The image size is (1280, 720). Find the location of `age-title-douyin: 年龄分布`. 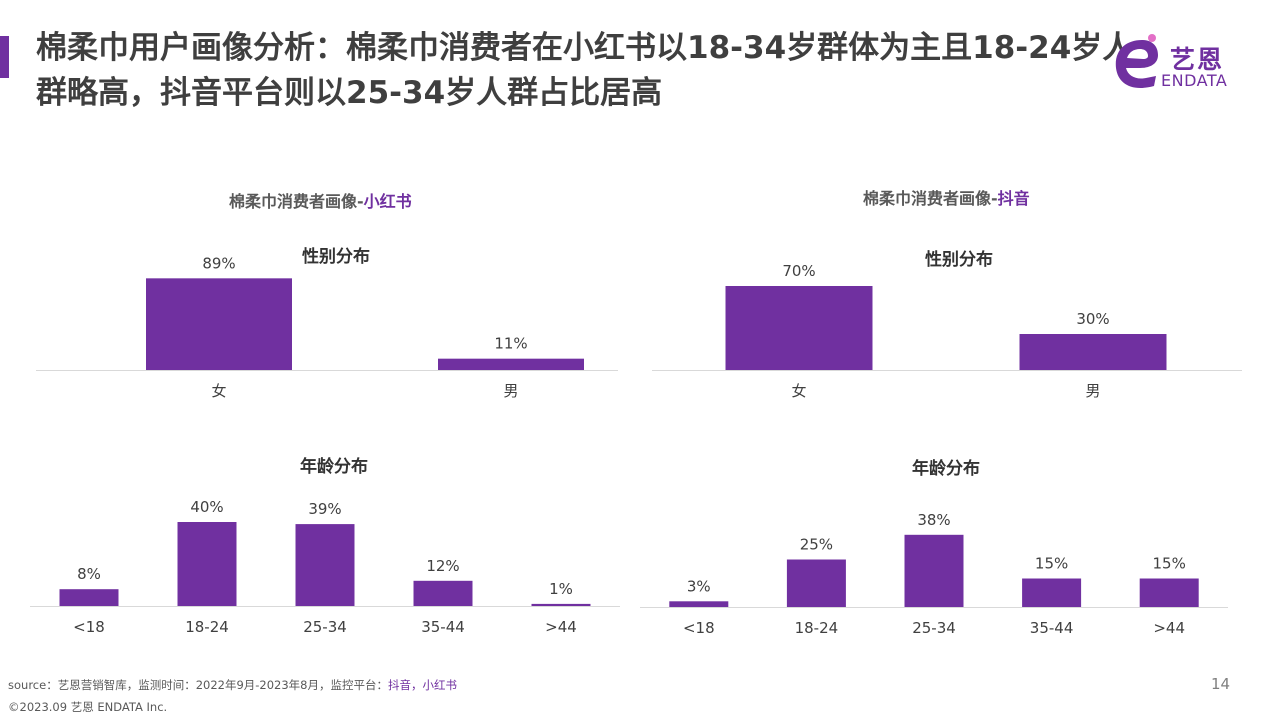

age-title-douyin: 年龄分布 is located at coordinates (946, 469).